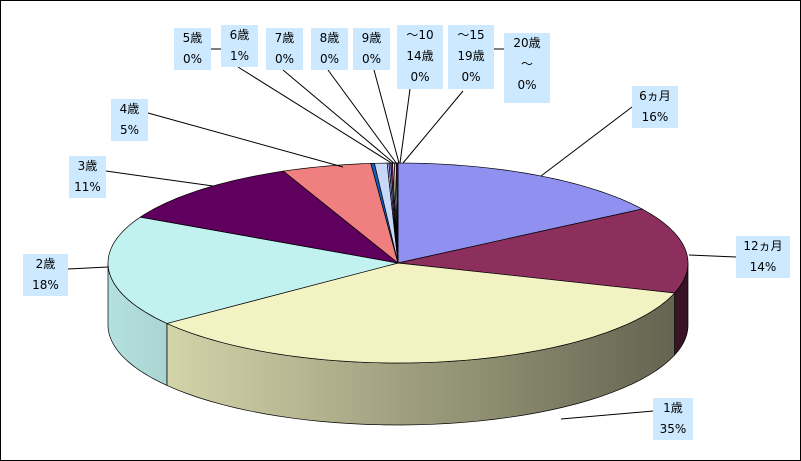  Describe the element at coordinates (192, 49) in the screenshot. I see `data-label: 5歳 0%` at that location.